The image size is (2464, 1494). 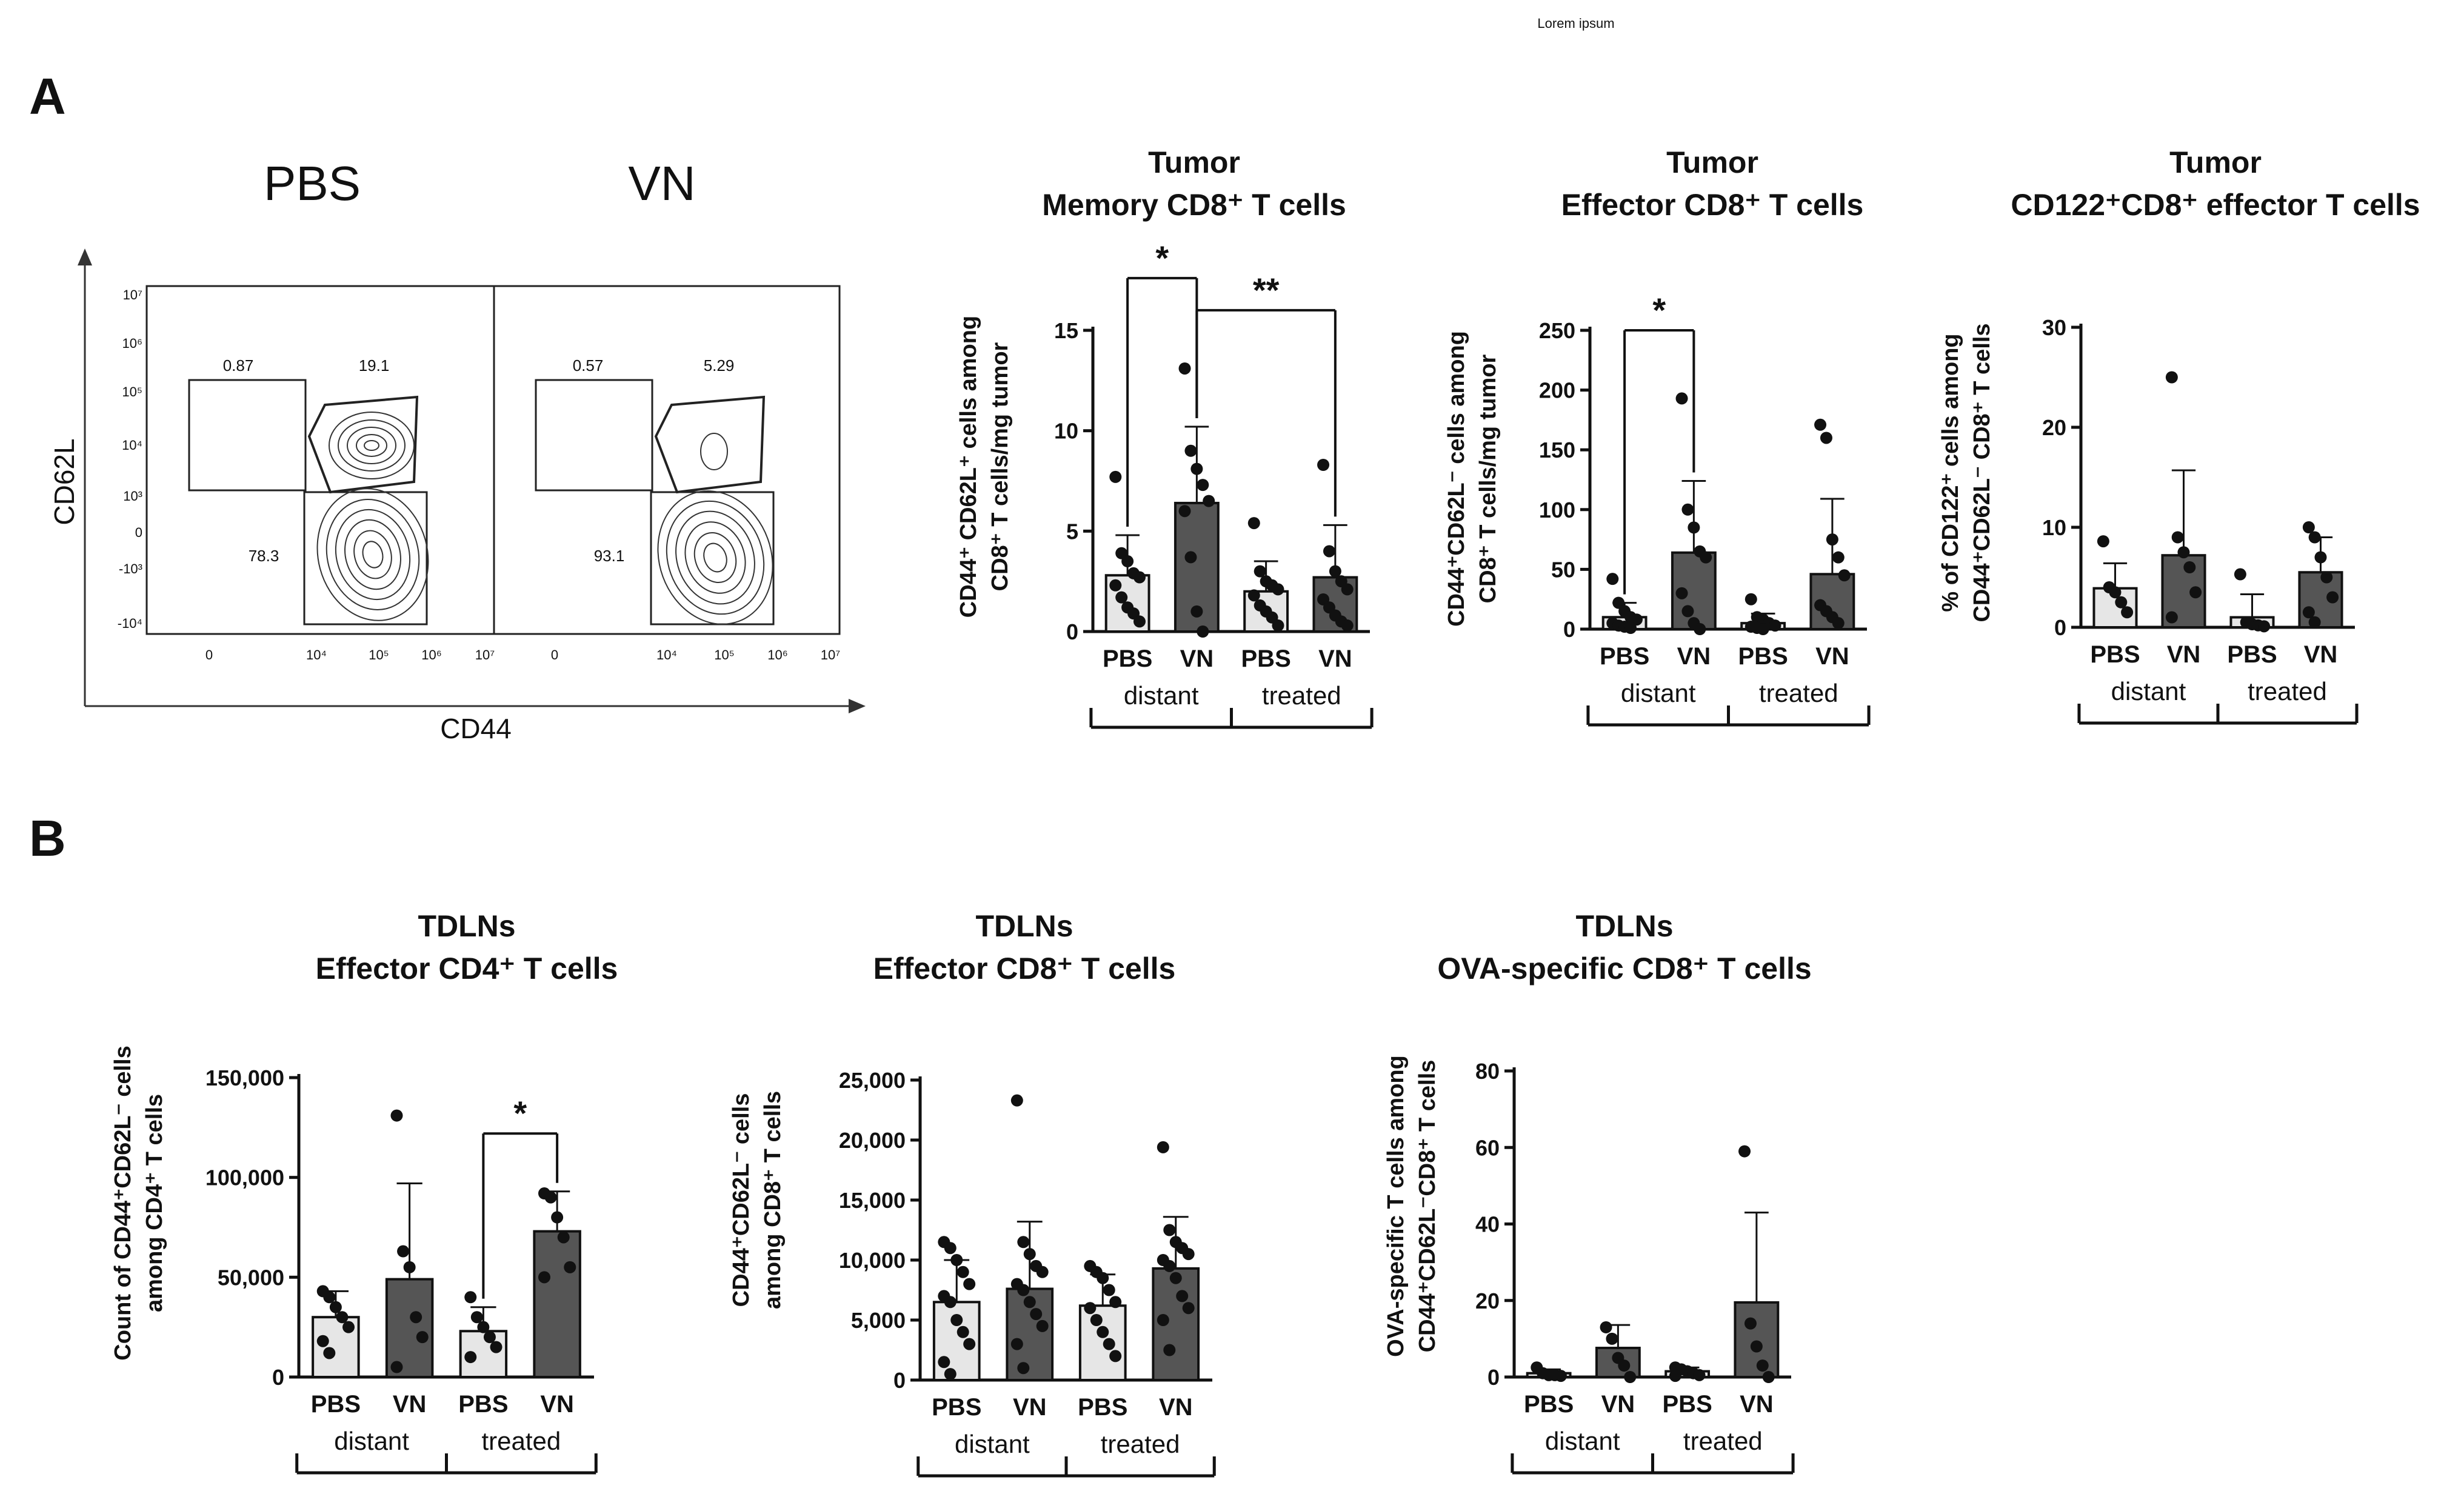 I want to click on flow-x-tick: 10⁴, so click(x=316, y=654).